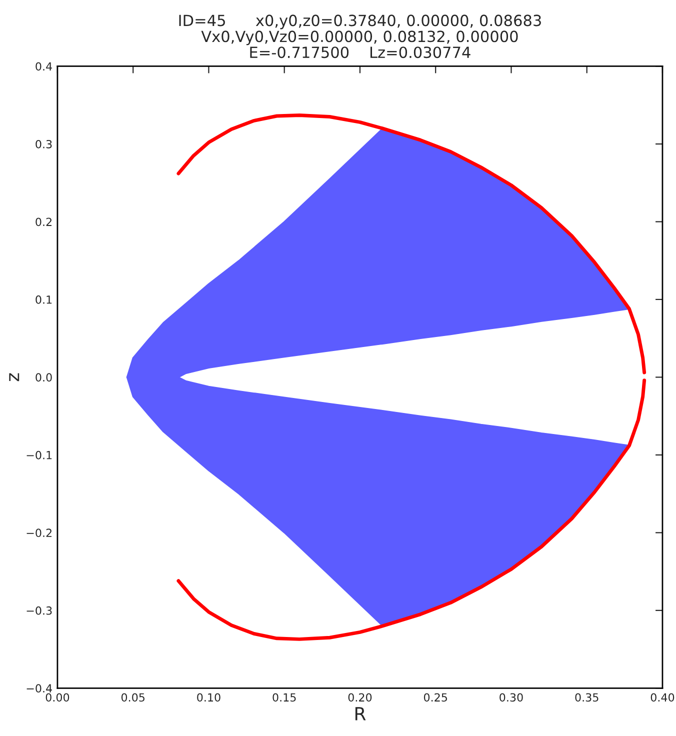 This screenshot has height=736, width=676. What do you see at coordinates (284, 697) in the screenshot?
I see `x-tick-label: 0.15` at bounding box center [284, 697].